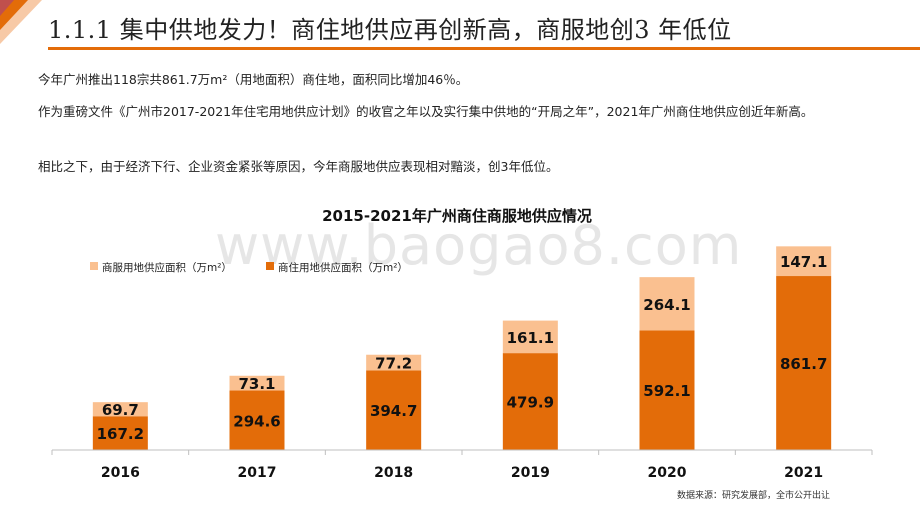  Describe the element at coordinates (457, 216) in the screenshot. I see `chart-title: 2015-2021年广州商住商服地供应情况` at that location.